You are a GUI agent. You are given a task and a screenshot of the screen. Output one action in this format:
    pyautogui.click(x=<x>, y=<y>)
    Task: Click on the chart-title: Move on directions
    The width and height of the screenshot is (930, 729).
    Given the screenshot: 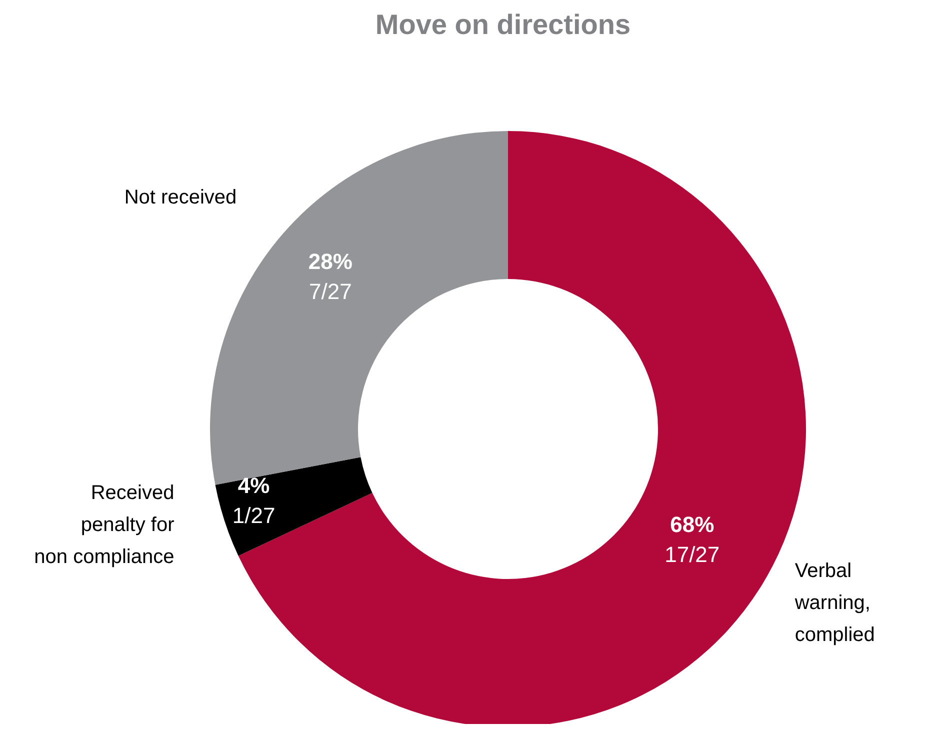 What is the action you would take?
    pyautogui.click(x=503, y=25)
    